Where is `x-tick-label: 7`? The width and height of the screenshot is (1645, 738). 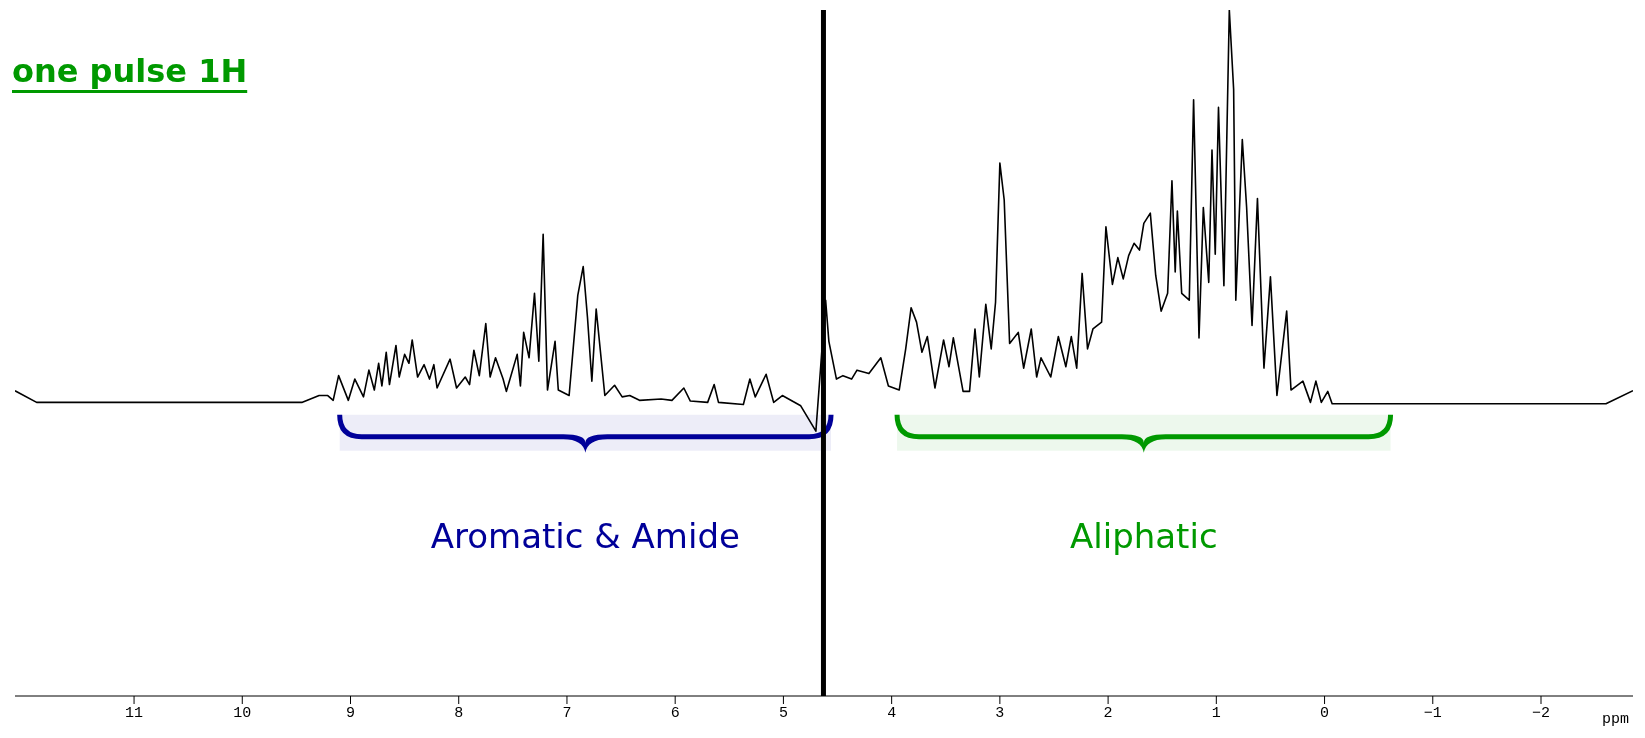
x-tick-label: 7 is located at coordinates (567, 713).